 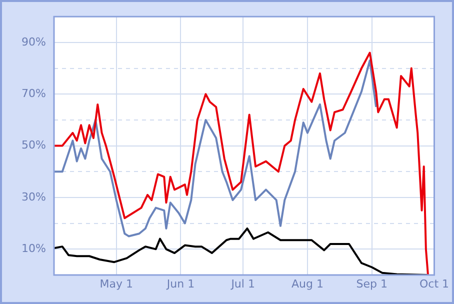 What do you see at coordinates (34, 197) in the screenshot?
I see `y-tick-label: 30%` at bounding box center [34, 197].